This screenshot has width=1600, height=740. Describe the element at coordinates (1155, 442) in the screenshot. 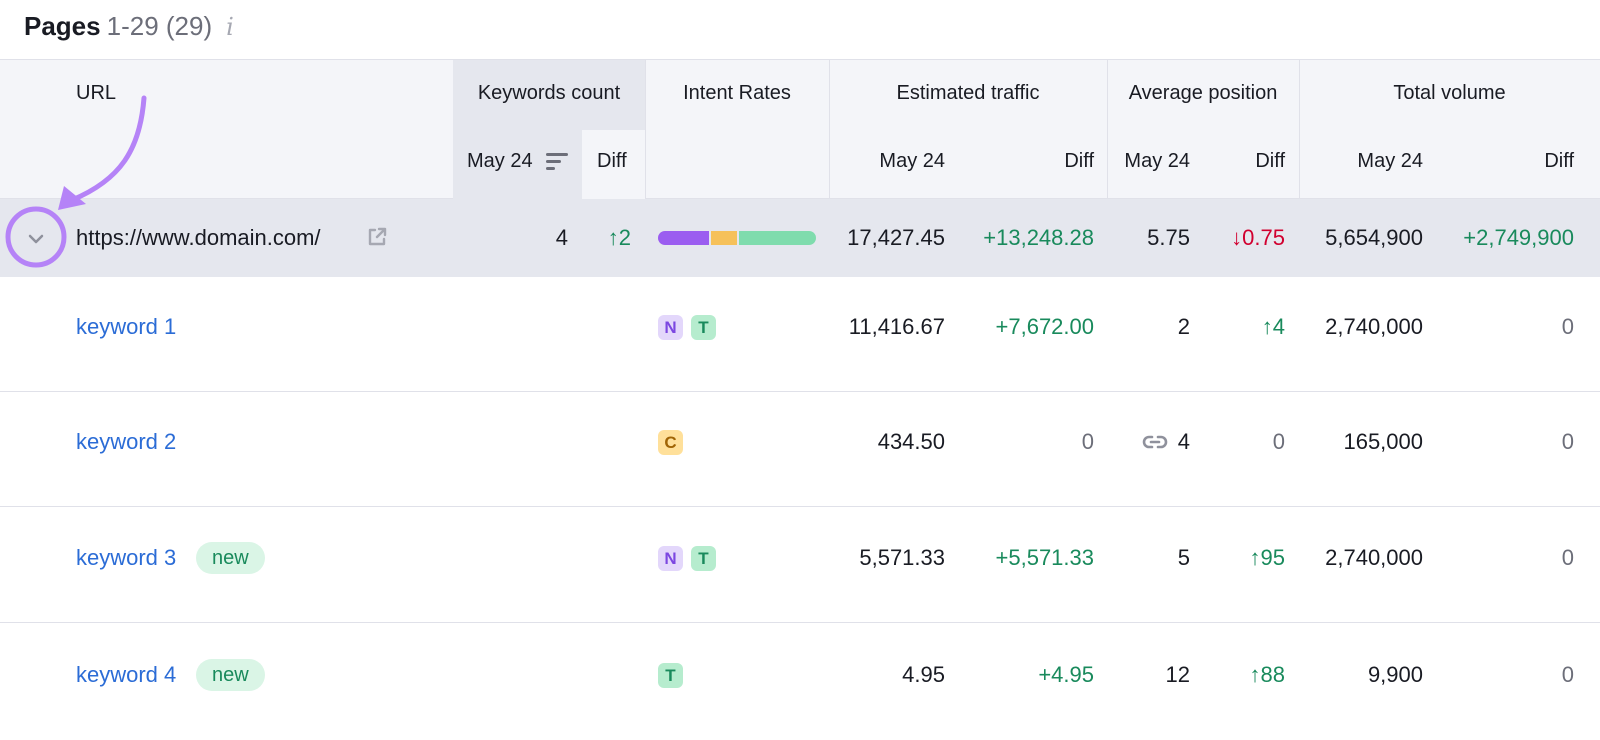

I see `link-icon` at that location.